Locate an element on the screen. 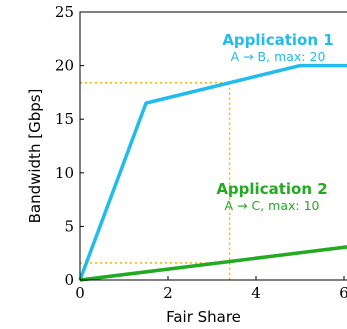 The height and width of the screenshot is (329, 347). application-1-subtitle: A → B, max: 20 is located at coordinates (278, 56).